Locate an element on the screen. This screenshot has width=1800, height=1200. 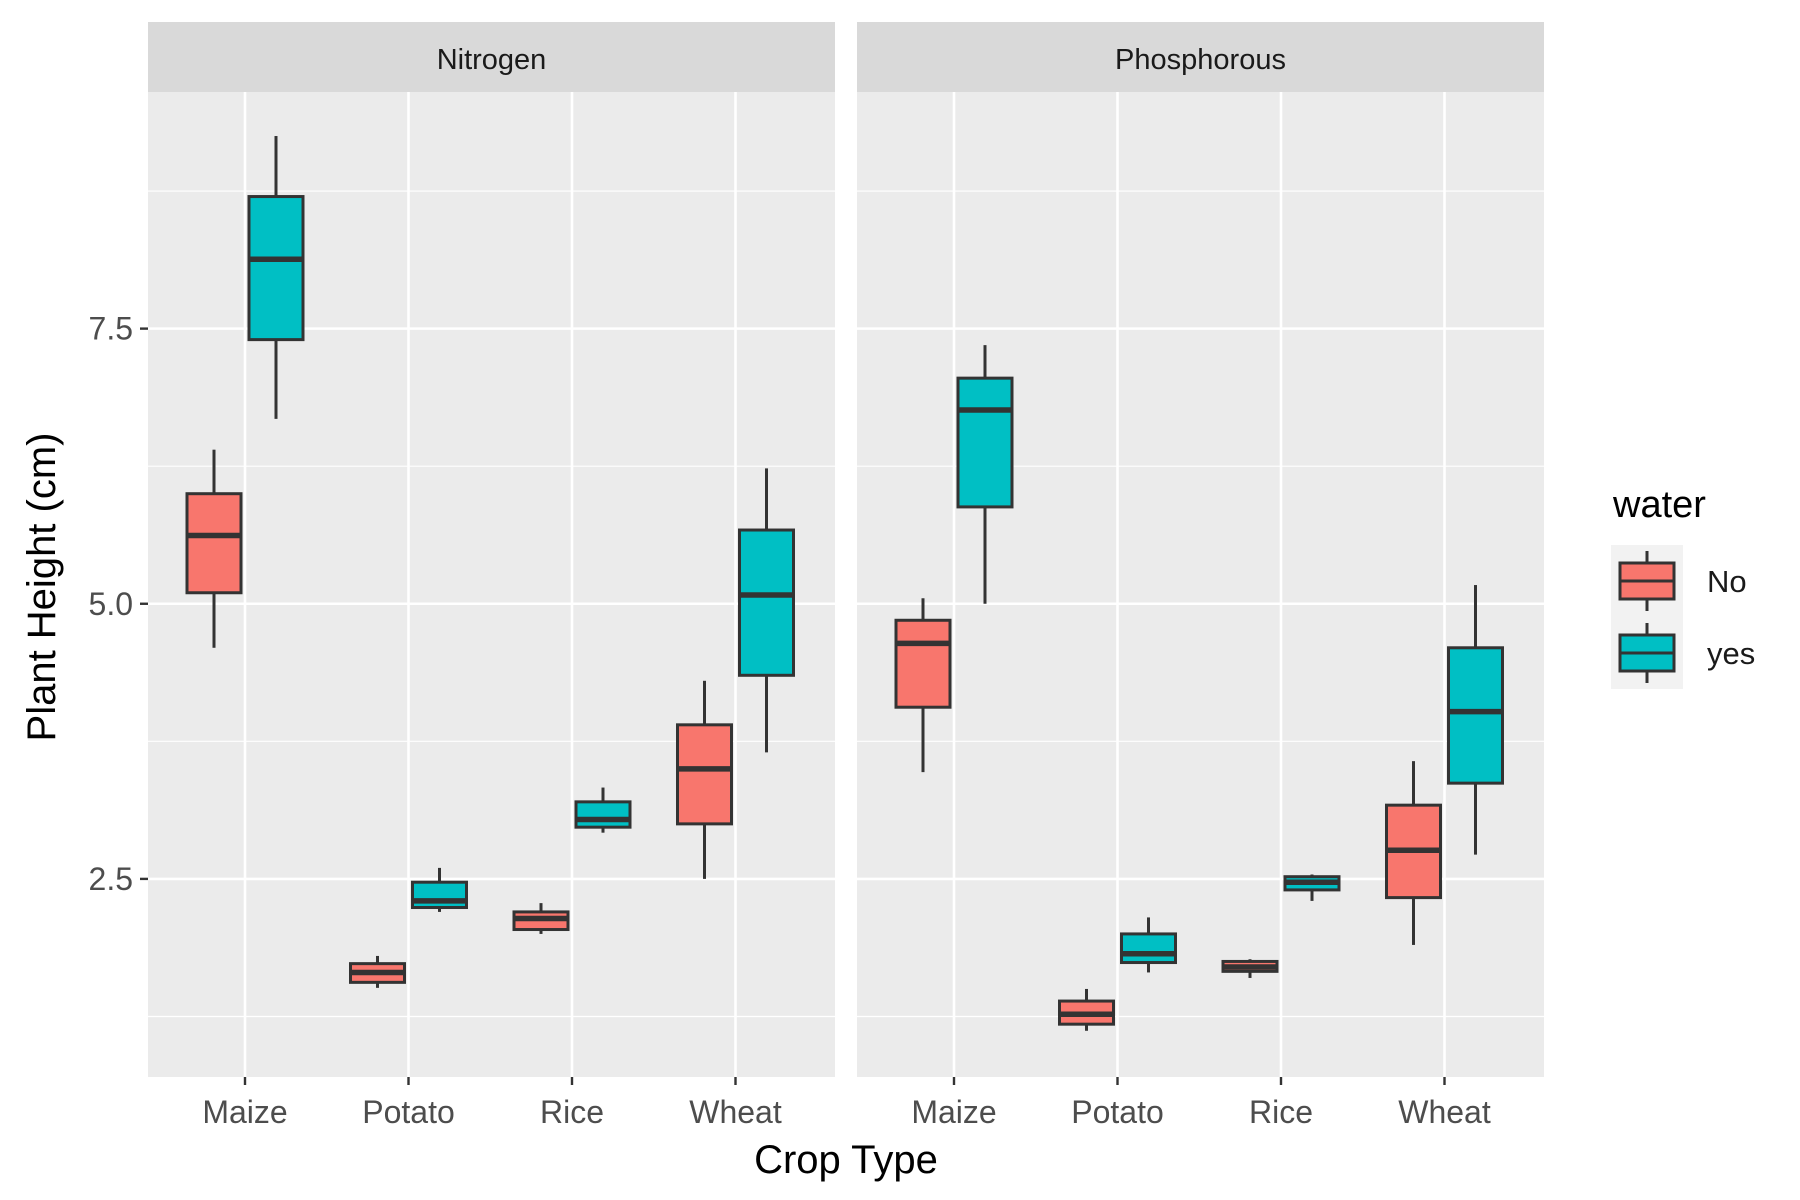
legend: water No yes is located at coordinates (1683, 586).